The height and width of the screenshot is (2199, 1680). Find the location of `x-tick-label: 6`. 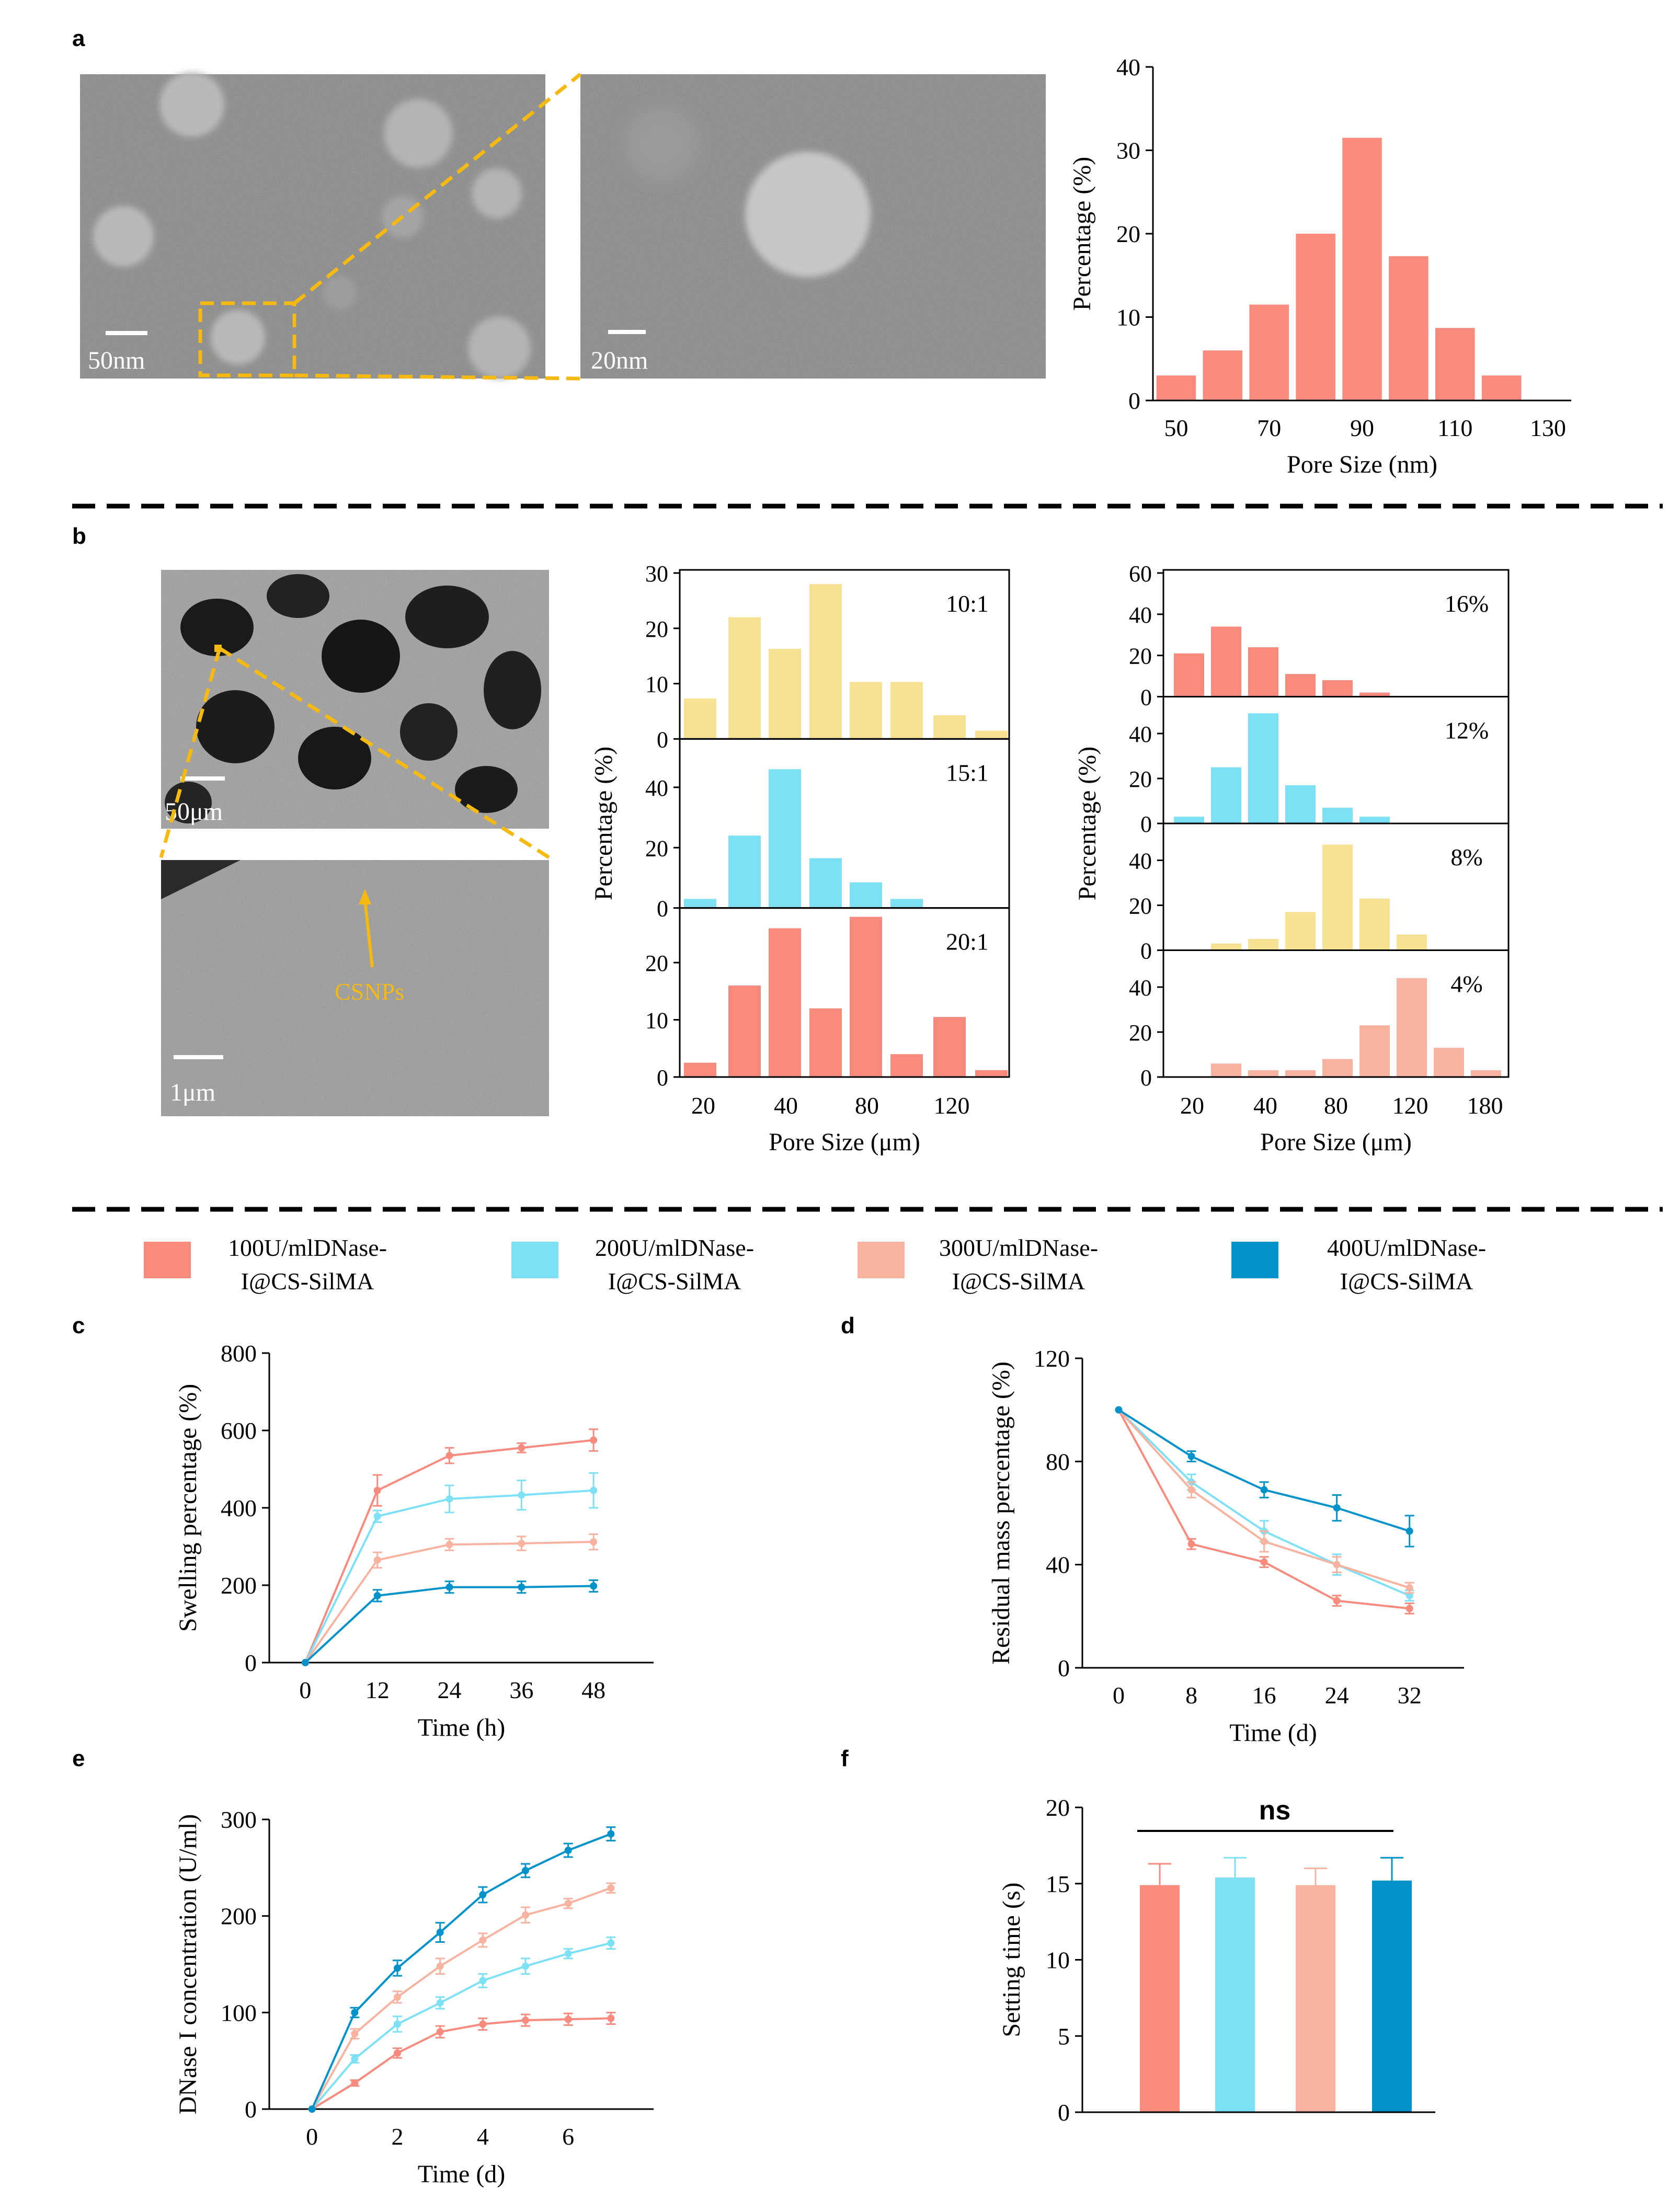

x-tick-label: 6 is located at coordinates (568, 2137).